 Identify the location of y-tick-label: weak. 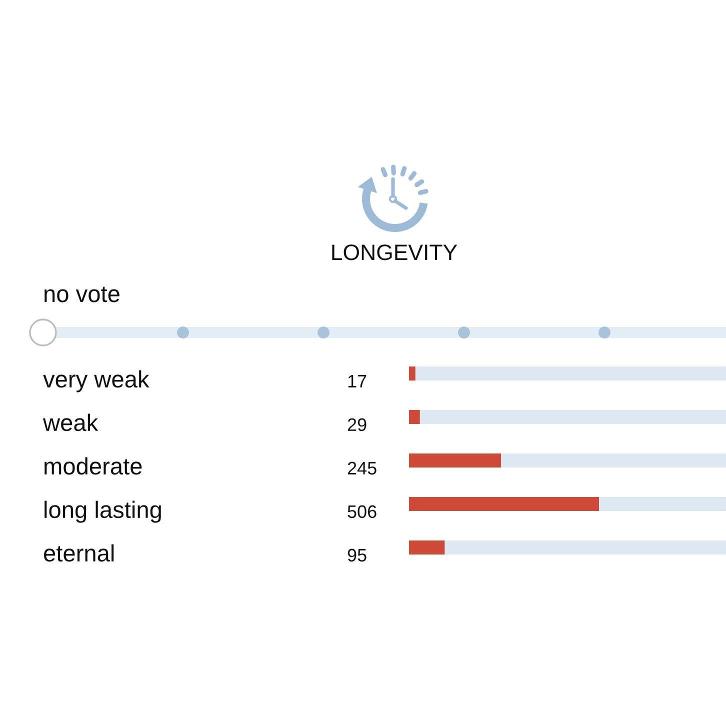
(70, 423).